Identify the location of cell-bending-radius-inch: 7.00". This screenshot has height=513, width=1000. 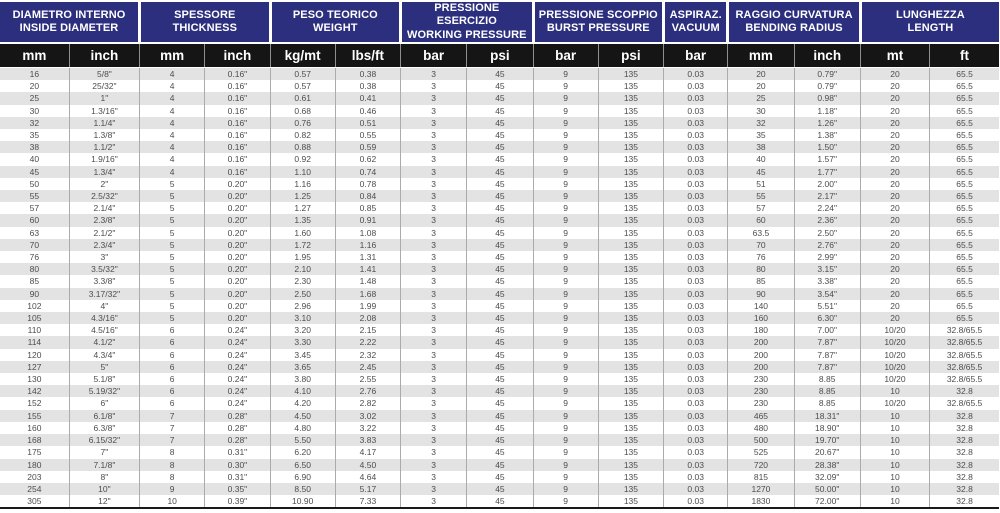
(827, 330).